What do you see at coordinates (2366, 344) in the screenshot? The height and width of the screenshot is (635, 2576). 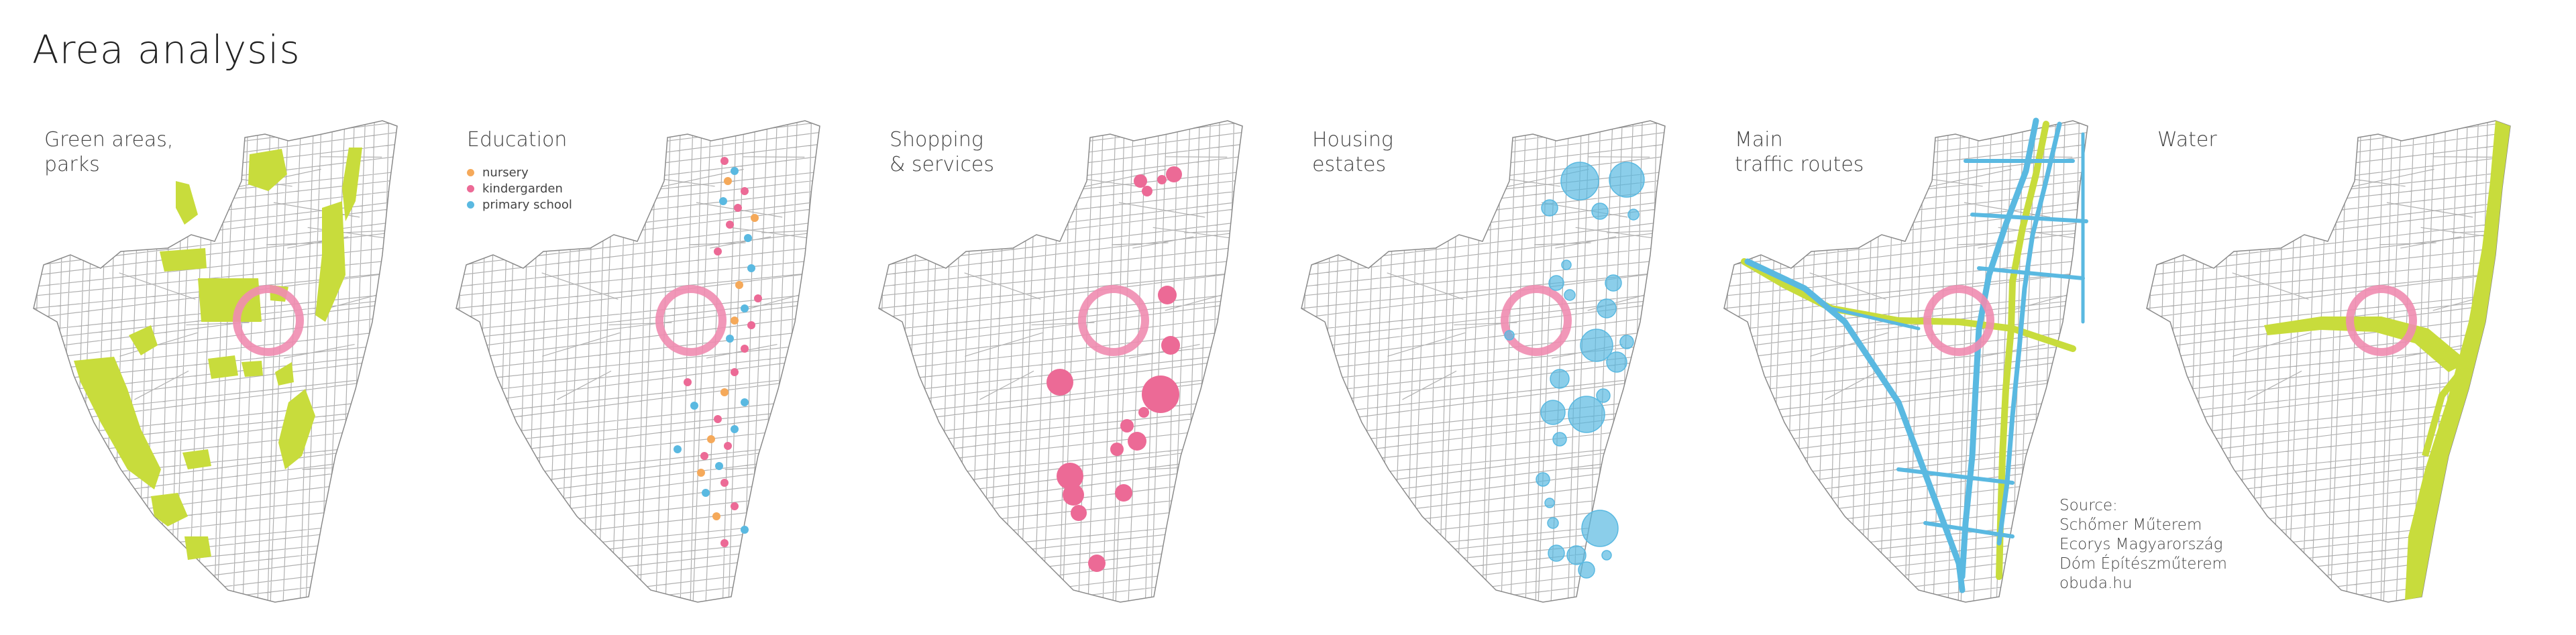 I see `creek` at bounding box center [2366, 344].